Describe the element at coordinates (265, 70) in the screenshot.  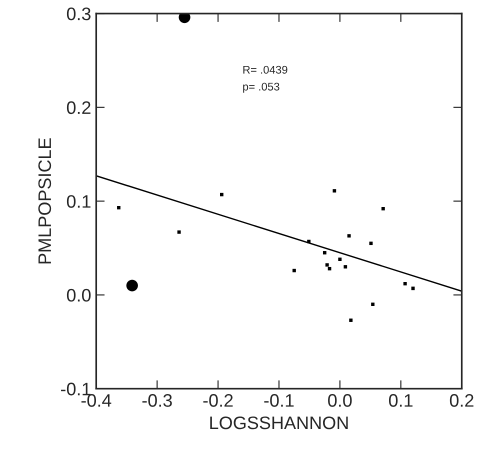
I see `annotation: R= .0439` at that location.